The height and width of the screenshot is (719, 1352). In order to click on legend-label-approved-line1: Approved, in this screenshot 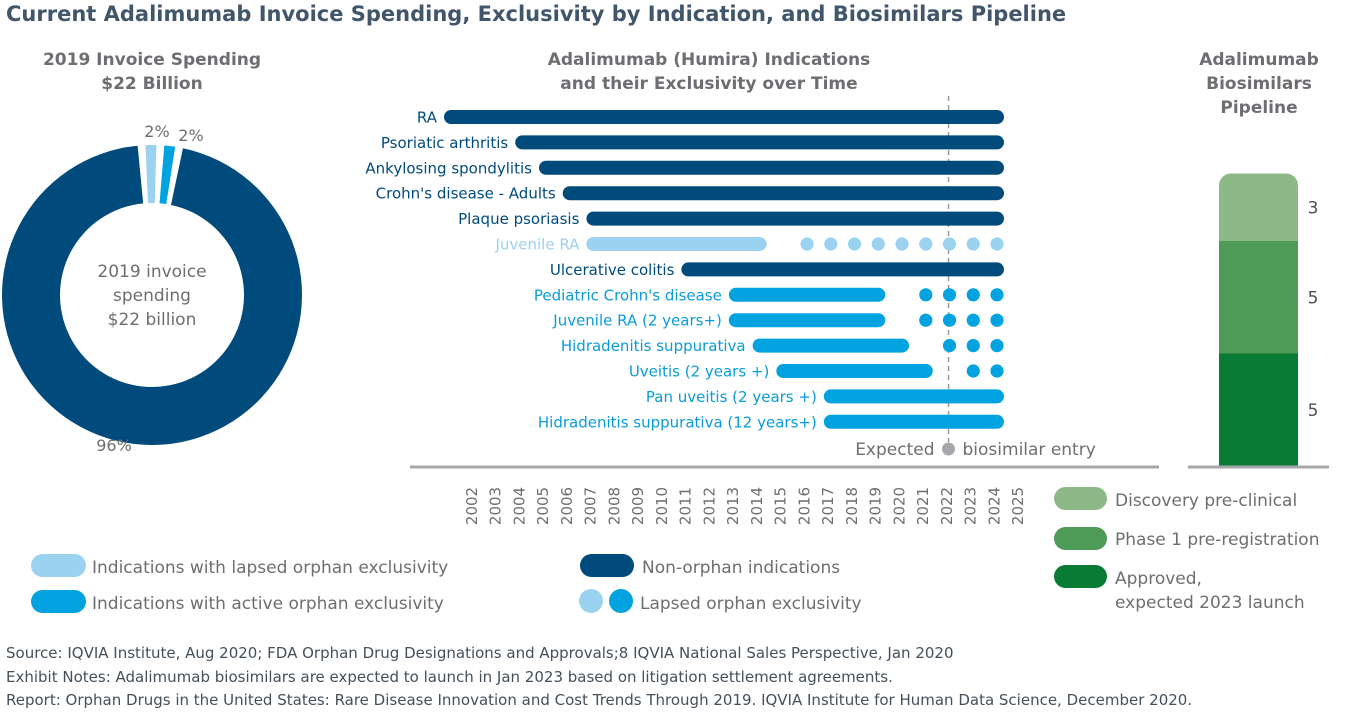, I will do `click(1158, 579)`.